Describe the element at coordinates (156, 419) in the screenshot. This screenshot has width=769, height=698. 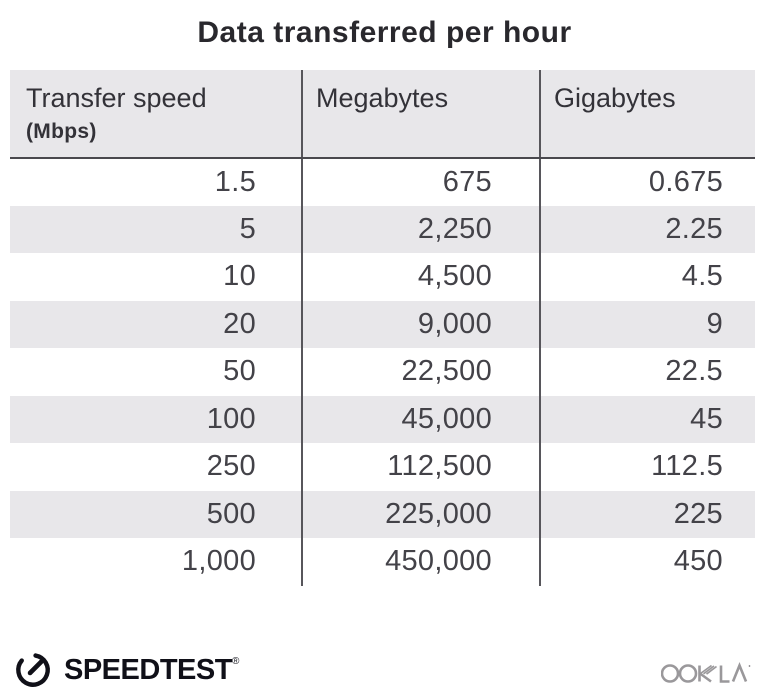
I see `cell-speed: 100` at that location.